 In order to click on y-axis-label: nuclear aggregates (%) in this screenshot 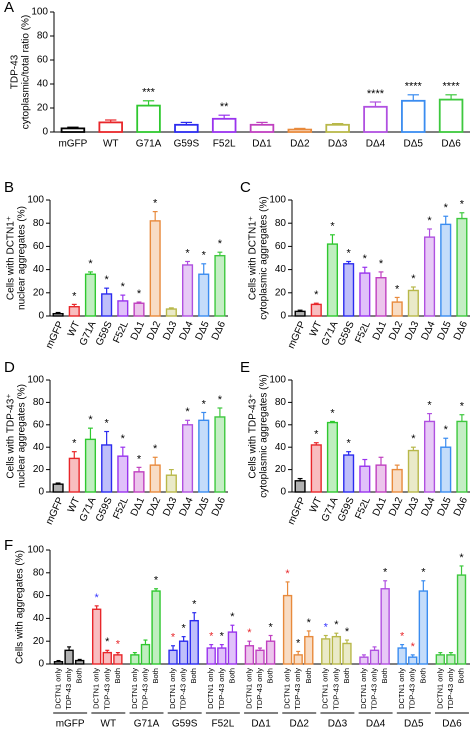, I will do `click(22, 436)`.